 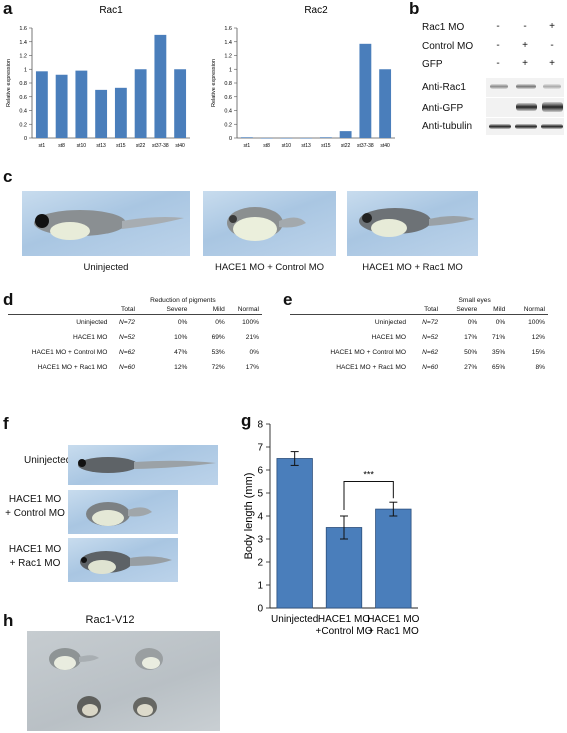 What do you see at coordinates (412, 223) in the screenshot?
I see `embryo-photo-rac1-mo` at bounding box center [412, 223].